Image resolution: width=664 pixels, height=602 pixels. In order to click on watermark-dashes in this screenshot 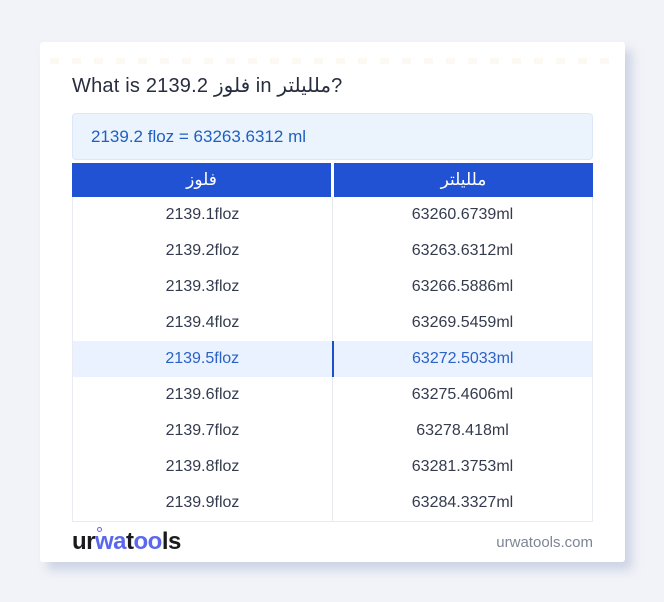, I will do `click(332, 61)`.